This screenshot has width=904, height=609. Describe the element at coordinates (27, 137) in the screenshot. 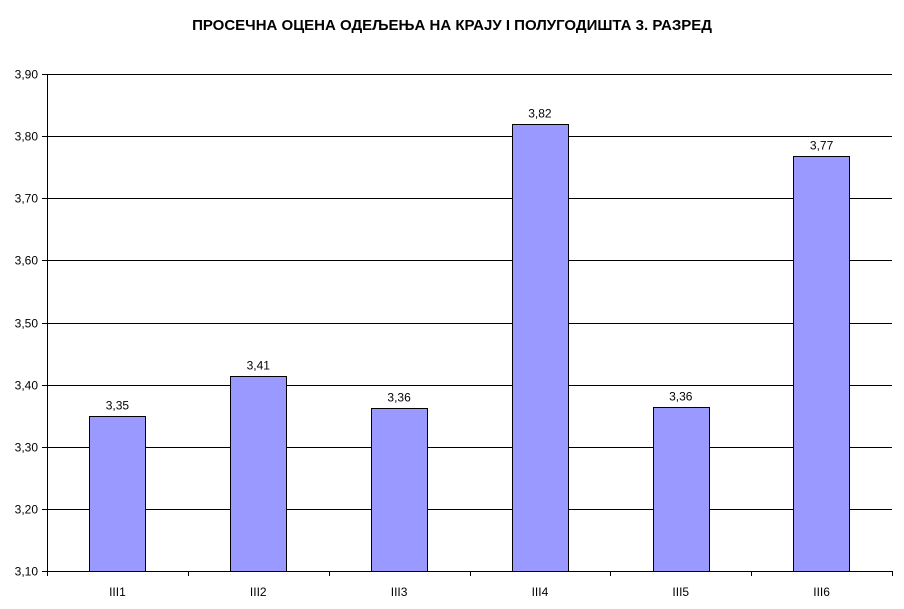

I see `y-tick-label: 3,80` at that location.